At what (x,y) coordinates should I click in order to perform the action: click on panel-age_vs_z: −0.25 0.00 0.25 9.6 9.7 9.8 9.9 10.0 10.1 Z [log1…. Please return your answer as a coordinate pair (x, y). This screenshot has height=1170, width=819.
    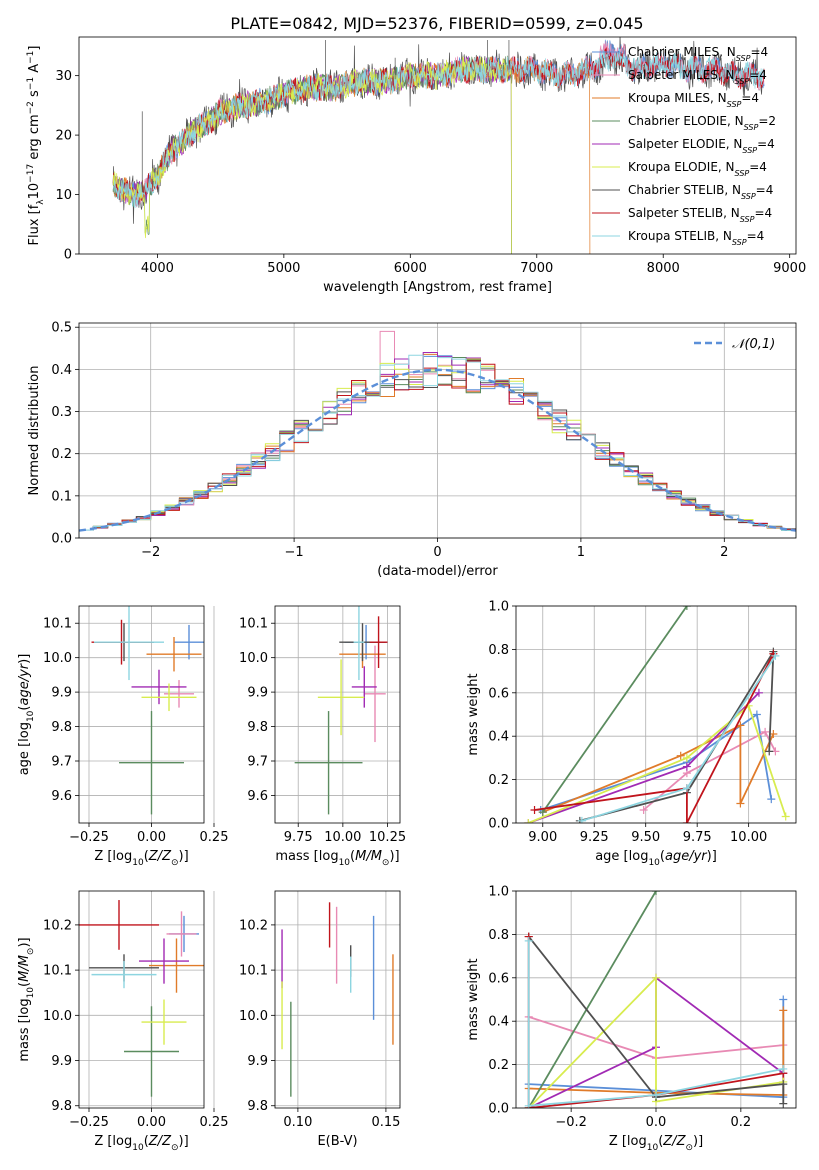
    Looking at the image, I should click on (123, 736).